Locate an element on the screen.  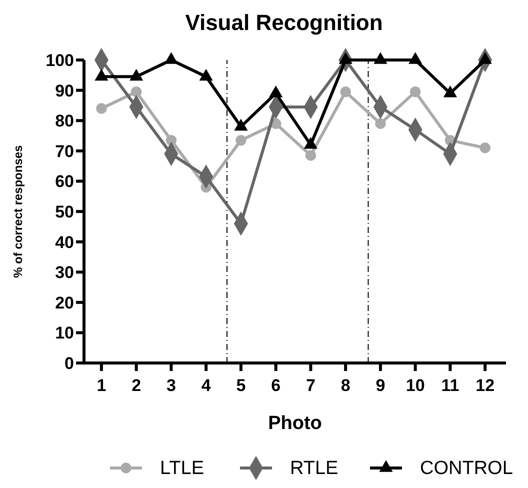
x-tick-label: 6 is located at coordinates (276, 385).